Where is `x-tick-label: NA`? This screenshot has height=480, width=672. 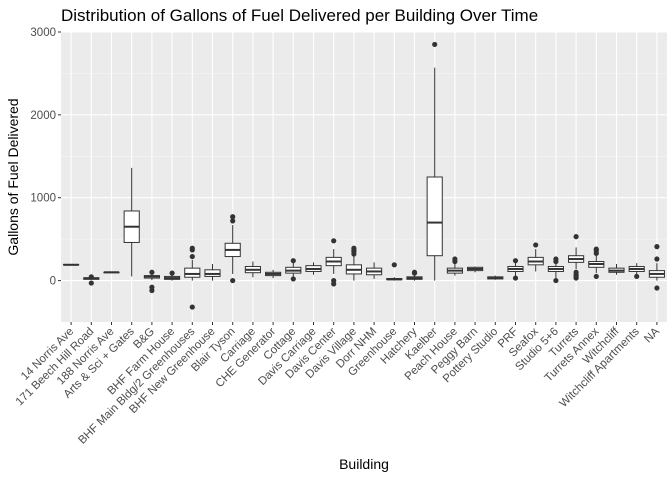
x-tick-label: NA is located at coordinates (652, 335).